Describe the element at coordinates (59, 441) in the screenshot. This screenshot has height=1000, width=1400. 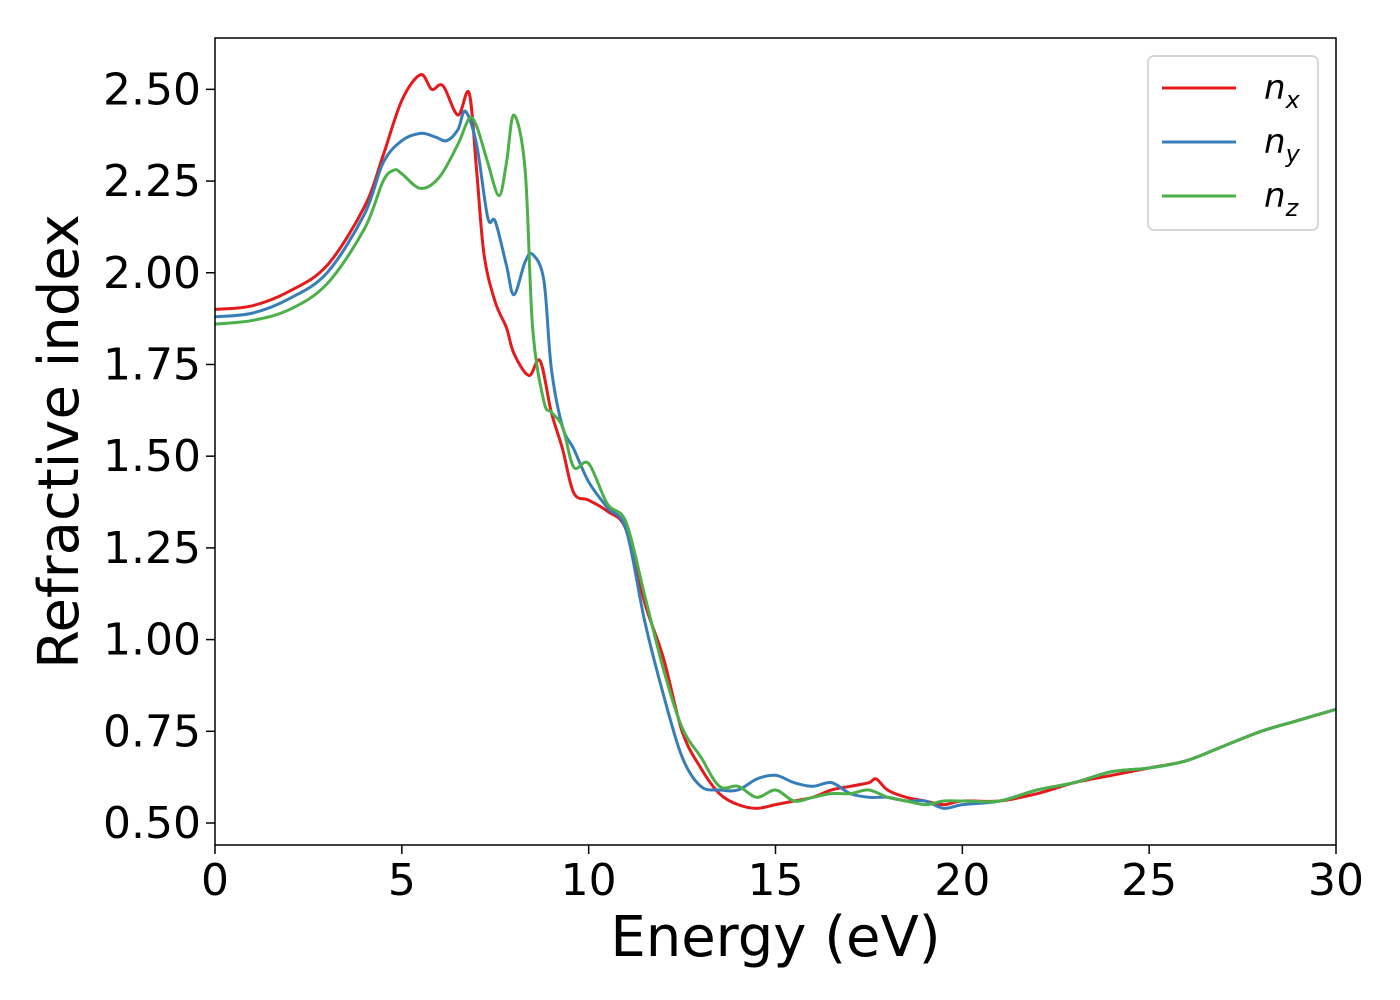
I see `y-axis-title: Refractive index` at that location.